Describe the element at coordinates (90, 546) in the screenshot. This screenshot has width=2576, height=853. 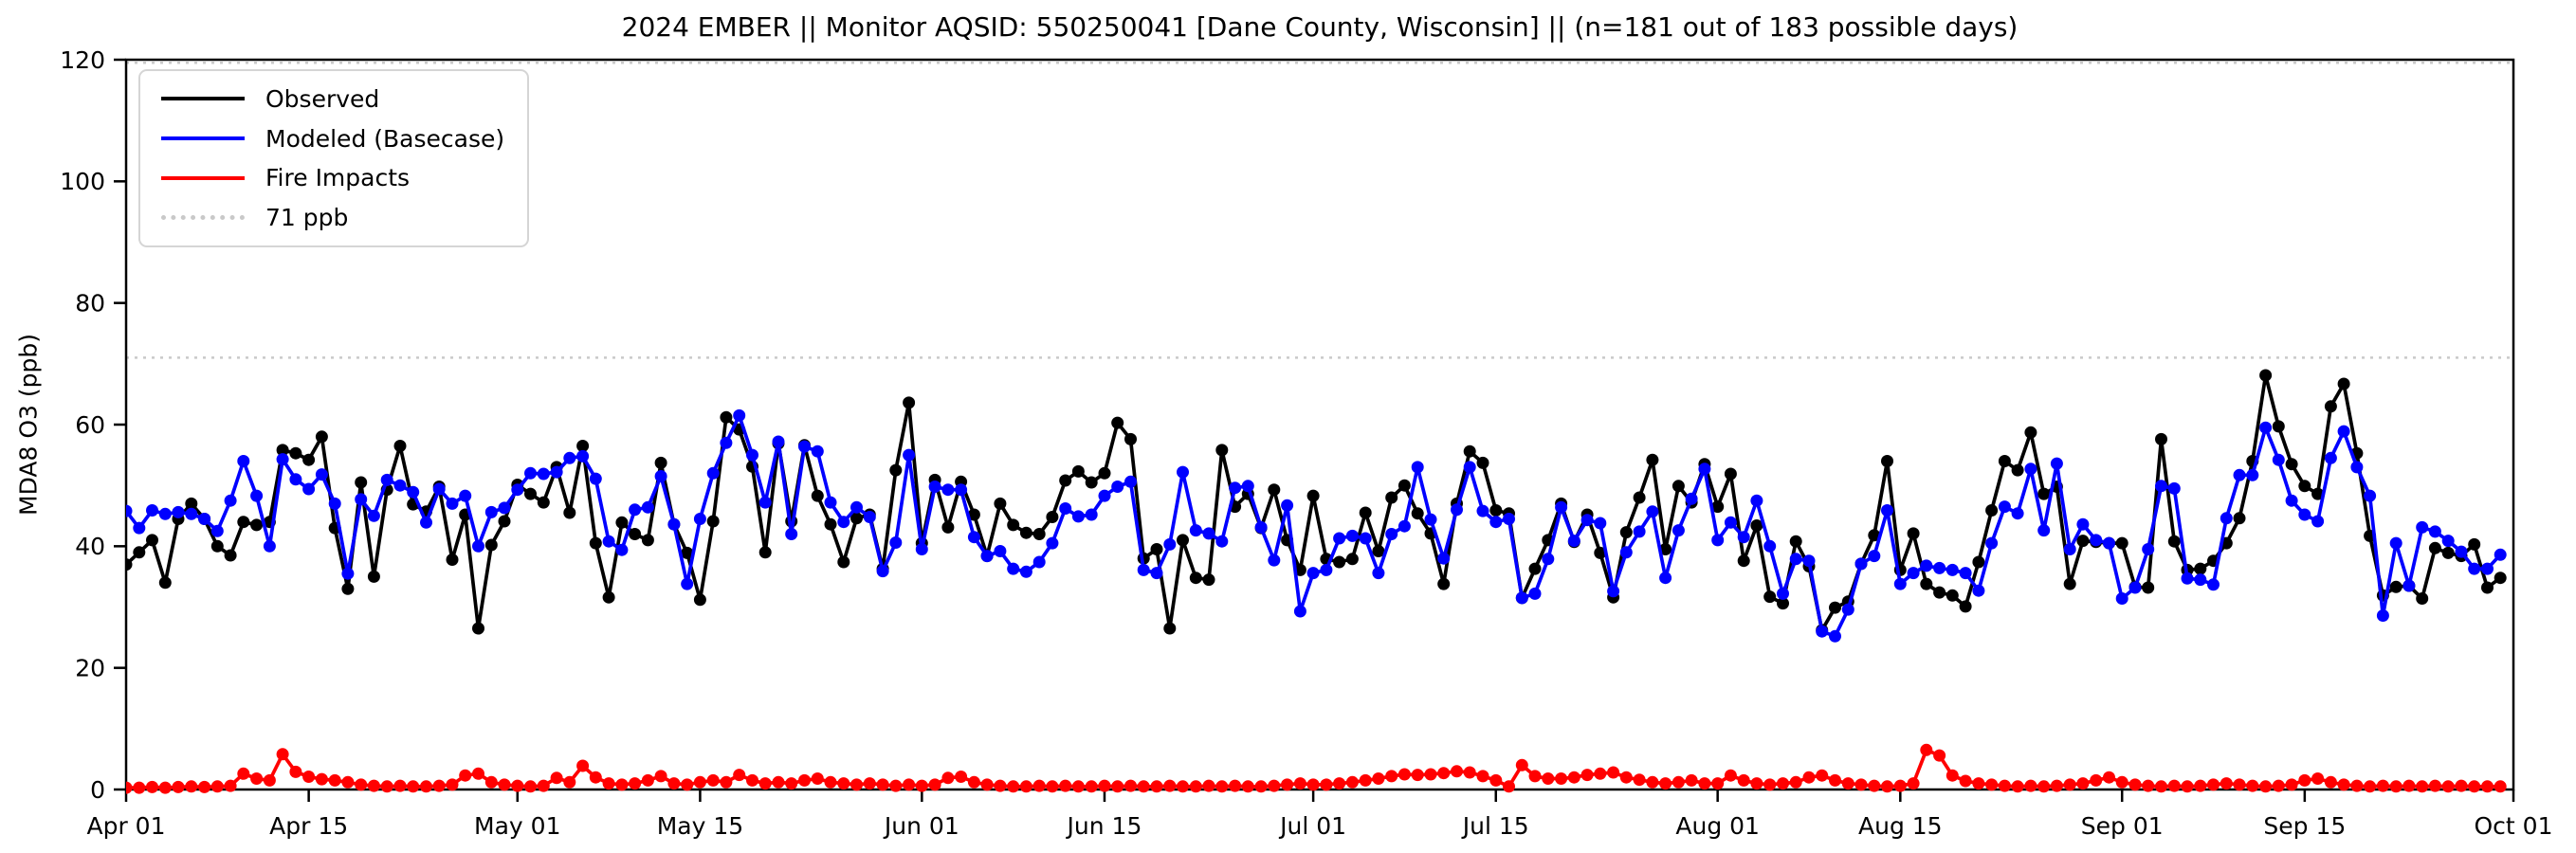
I see `y-tick-label: 40` at that location.